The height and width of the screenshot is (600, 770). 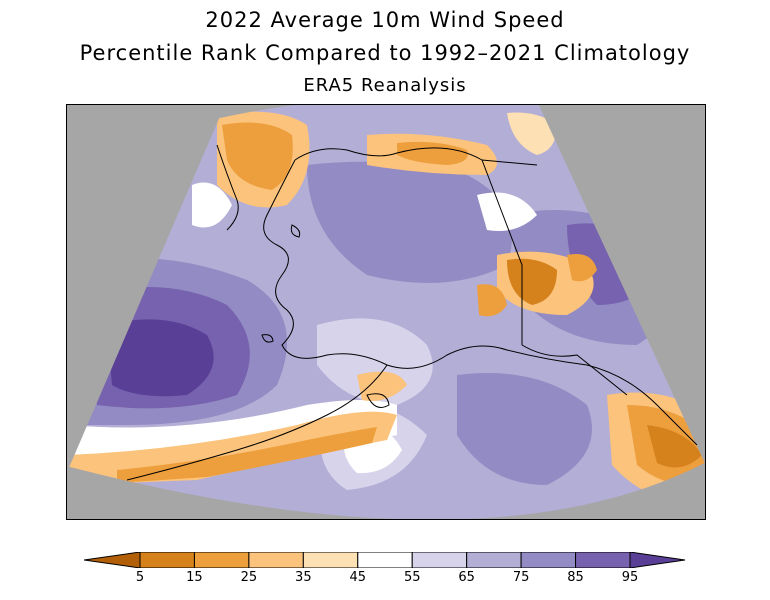 I want to click on colorbar-tick-label: 25, so click(x=249, y=577).